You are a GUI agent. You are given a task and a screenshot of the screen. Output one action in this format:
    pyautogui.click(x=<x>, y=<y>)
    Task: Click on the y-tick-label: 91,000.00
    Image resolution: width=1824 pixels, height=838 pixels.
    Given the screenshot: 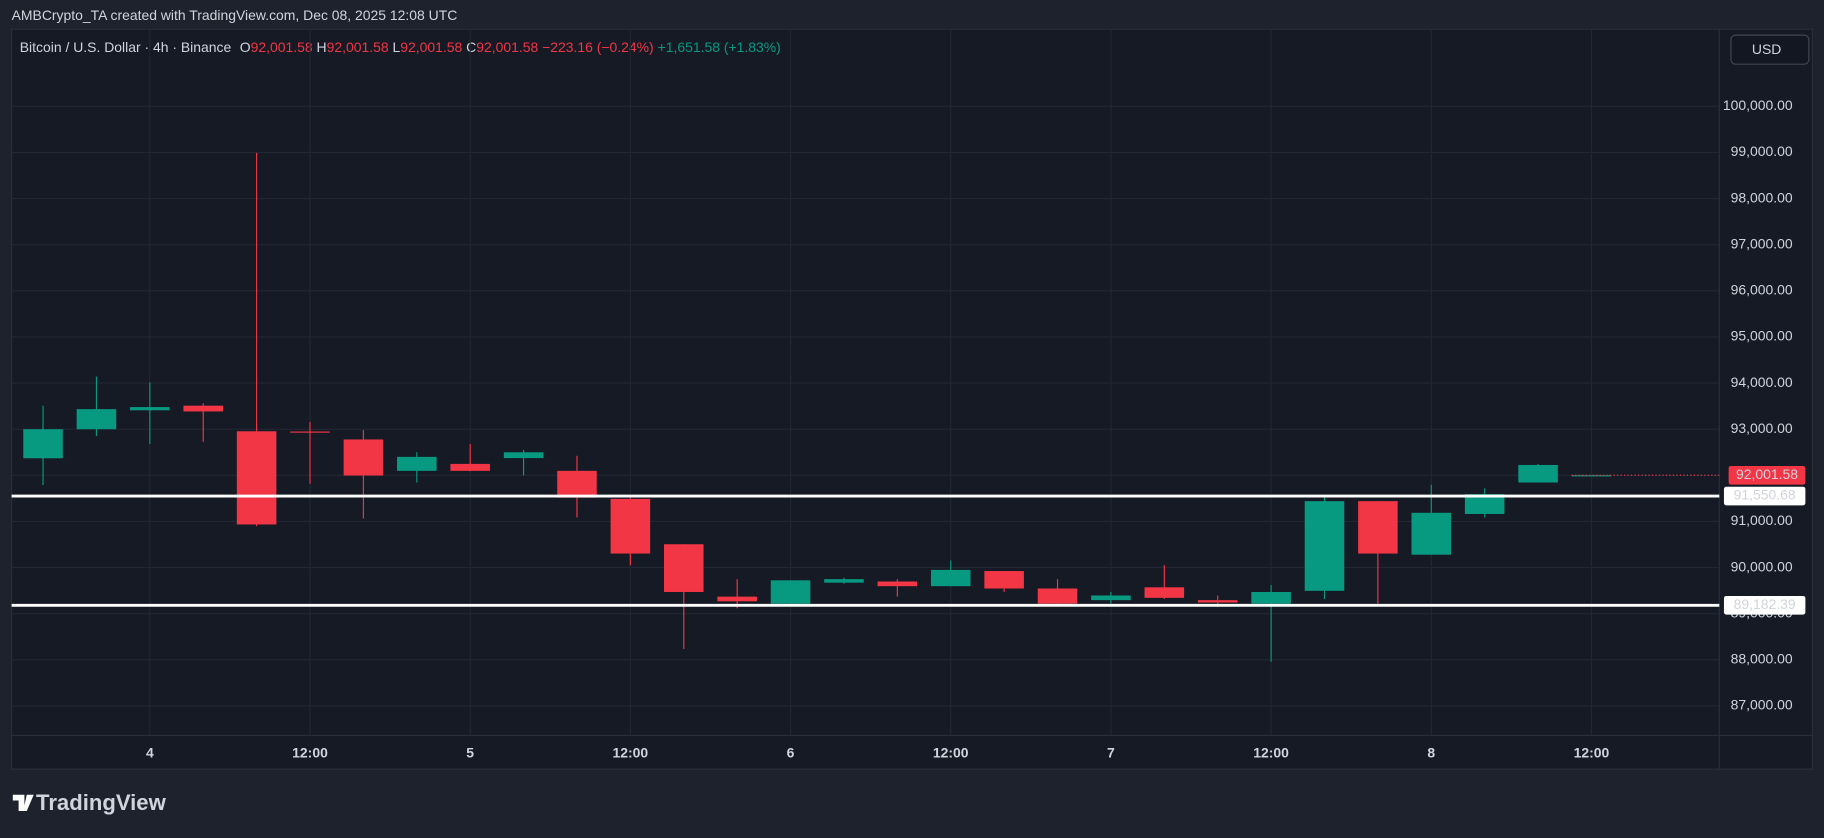 What is the action you would take?
    pyautogui.click(x=1762, y=520)
    